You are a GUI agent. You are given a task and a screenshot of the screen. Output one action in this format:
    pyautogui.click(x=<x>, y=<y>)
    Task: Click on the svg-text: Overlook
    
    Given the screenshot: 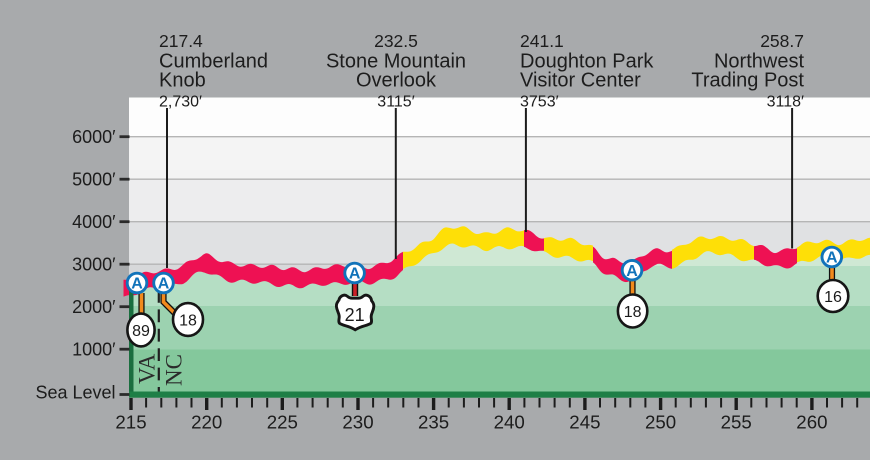 What is the action you would take?
    pyautogui.click(x=396, y=81)
    